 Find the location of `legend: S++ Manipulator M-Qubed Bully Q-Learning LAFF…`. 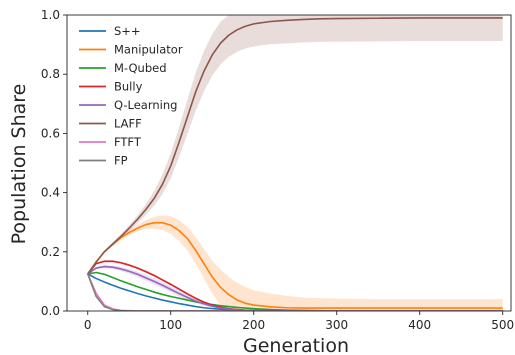

legend: S++ Manipulator M-Qubed Bully Q-Learning LAFF… is located at coordinates (131, 96).